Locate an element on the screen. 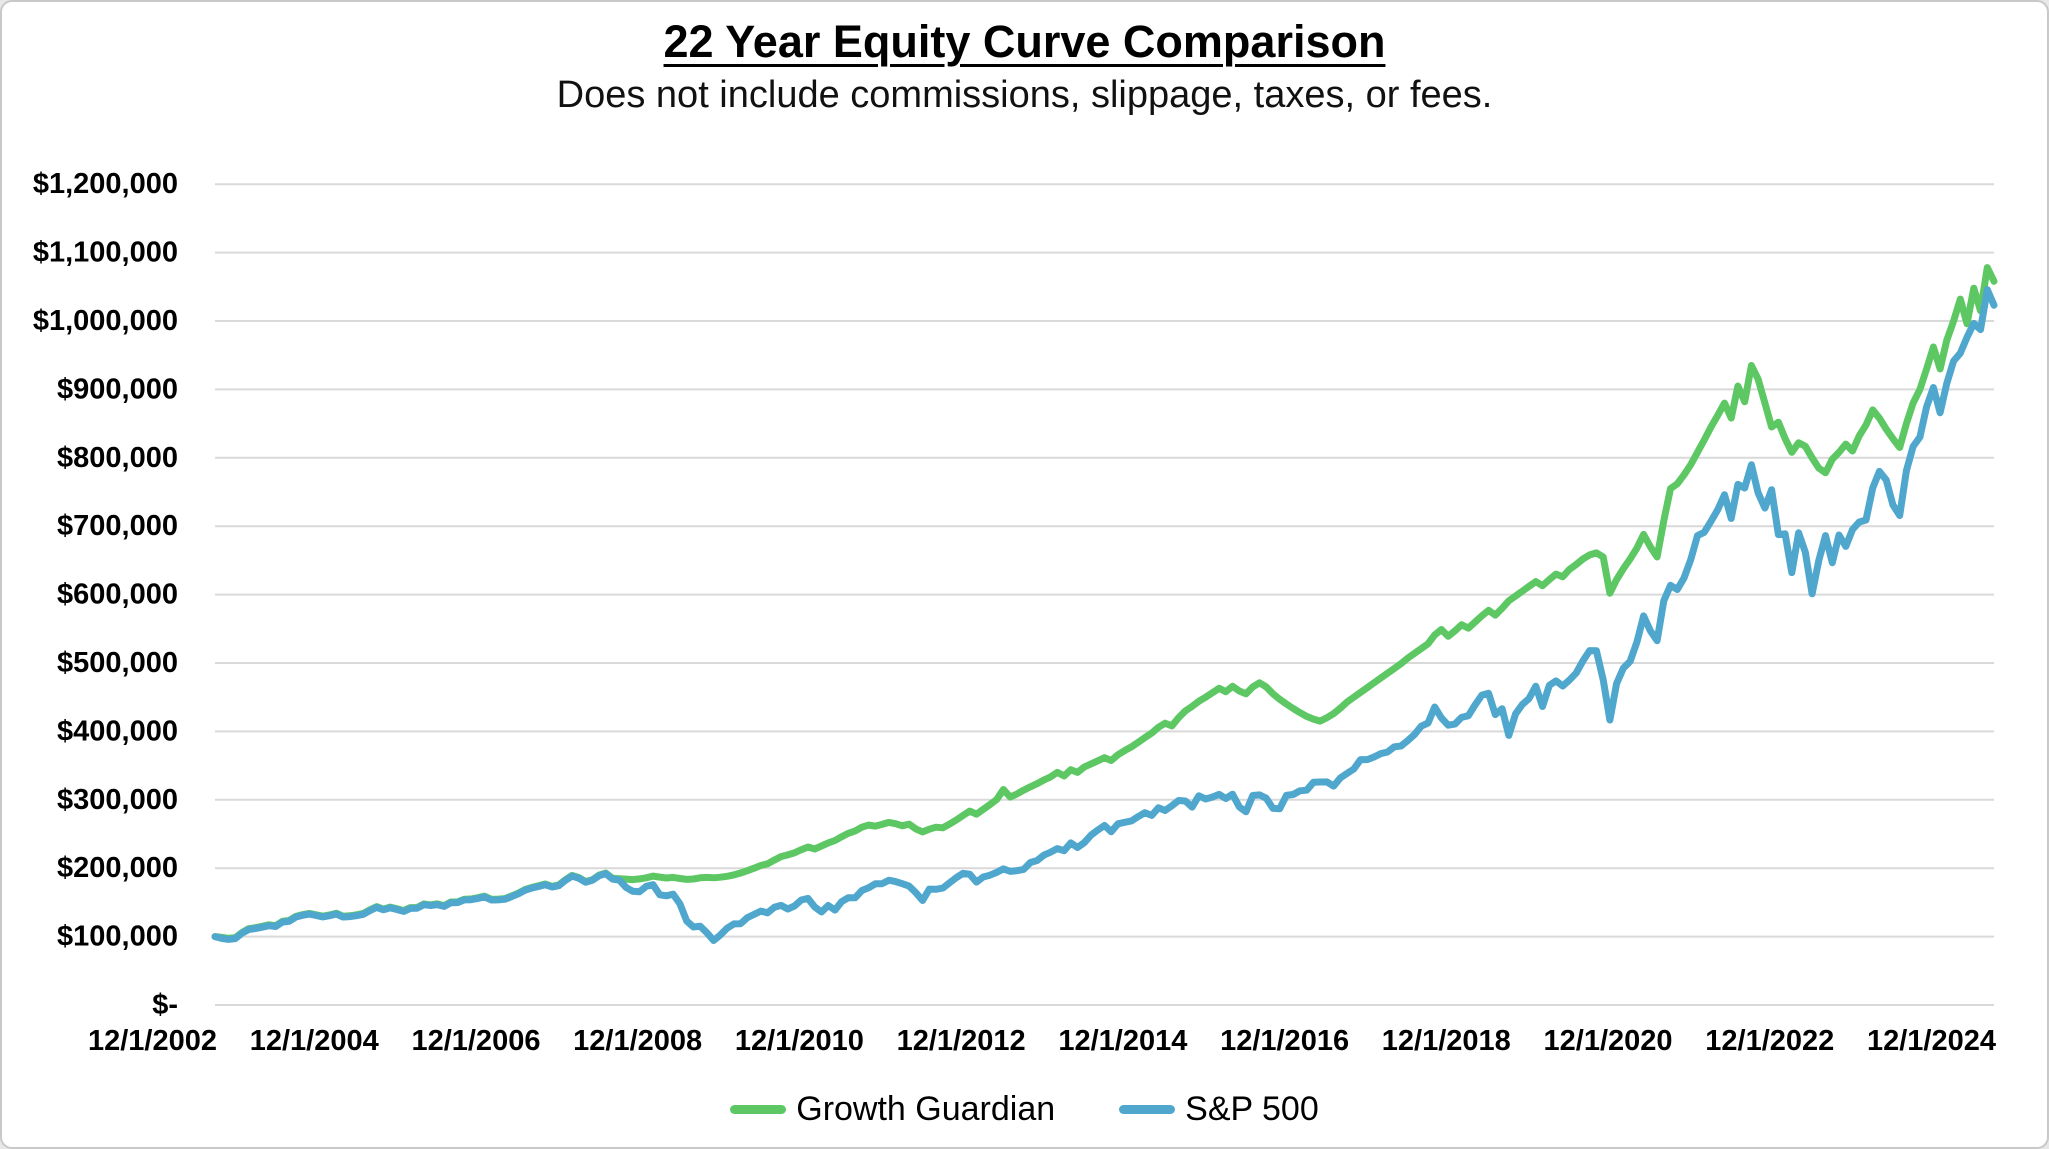 The image size is (2049, 1149). x-axis-label: 12/1/2008 is located at coordinates (637, 1041).